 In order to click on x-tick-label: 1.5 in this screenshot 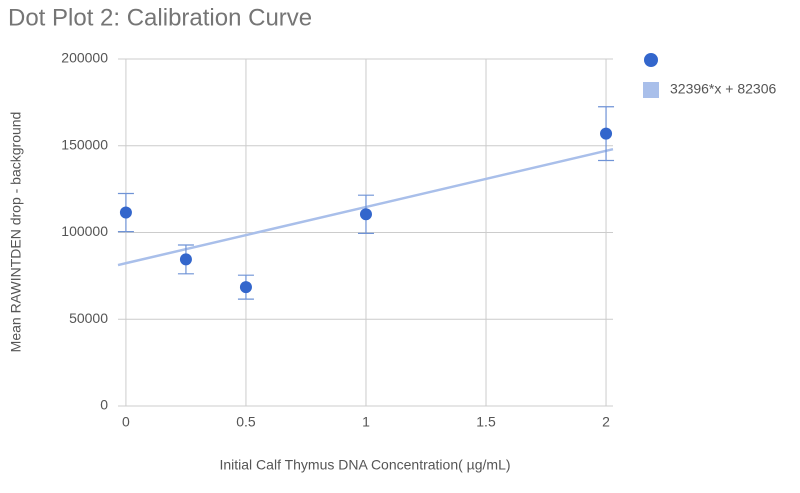, I will do `click(486, 422)`.